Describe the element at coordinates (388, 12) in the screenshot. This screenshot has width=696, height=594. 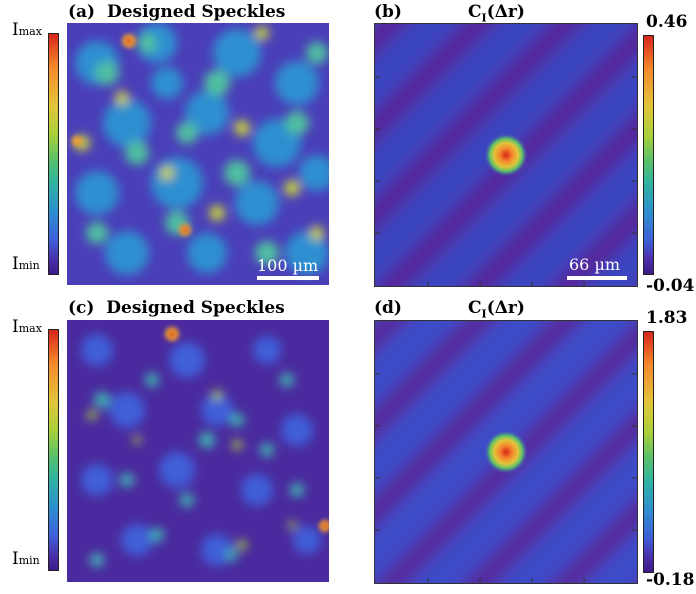
I see `panel-b-title: (b)` at that location.